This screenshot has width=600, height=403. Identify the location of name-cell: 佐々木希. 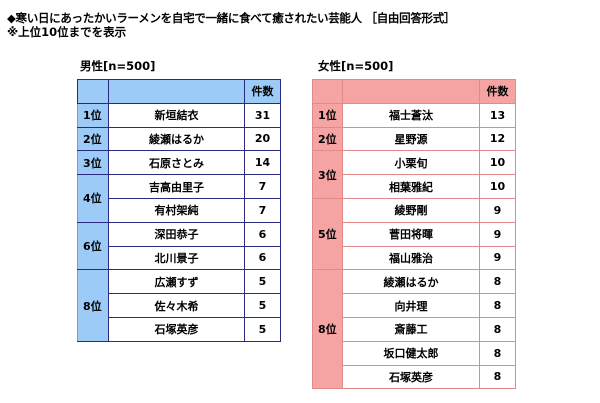
(176, 305).